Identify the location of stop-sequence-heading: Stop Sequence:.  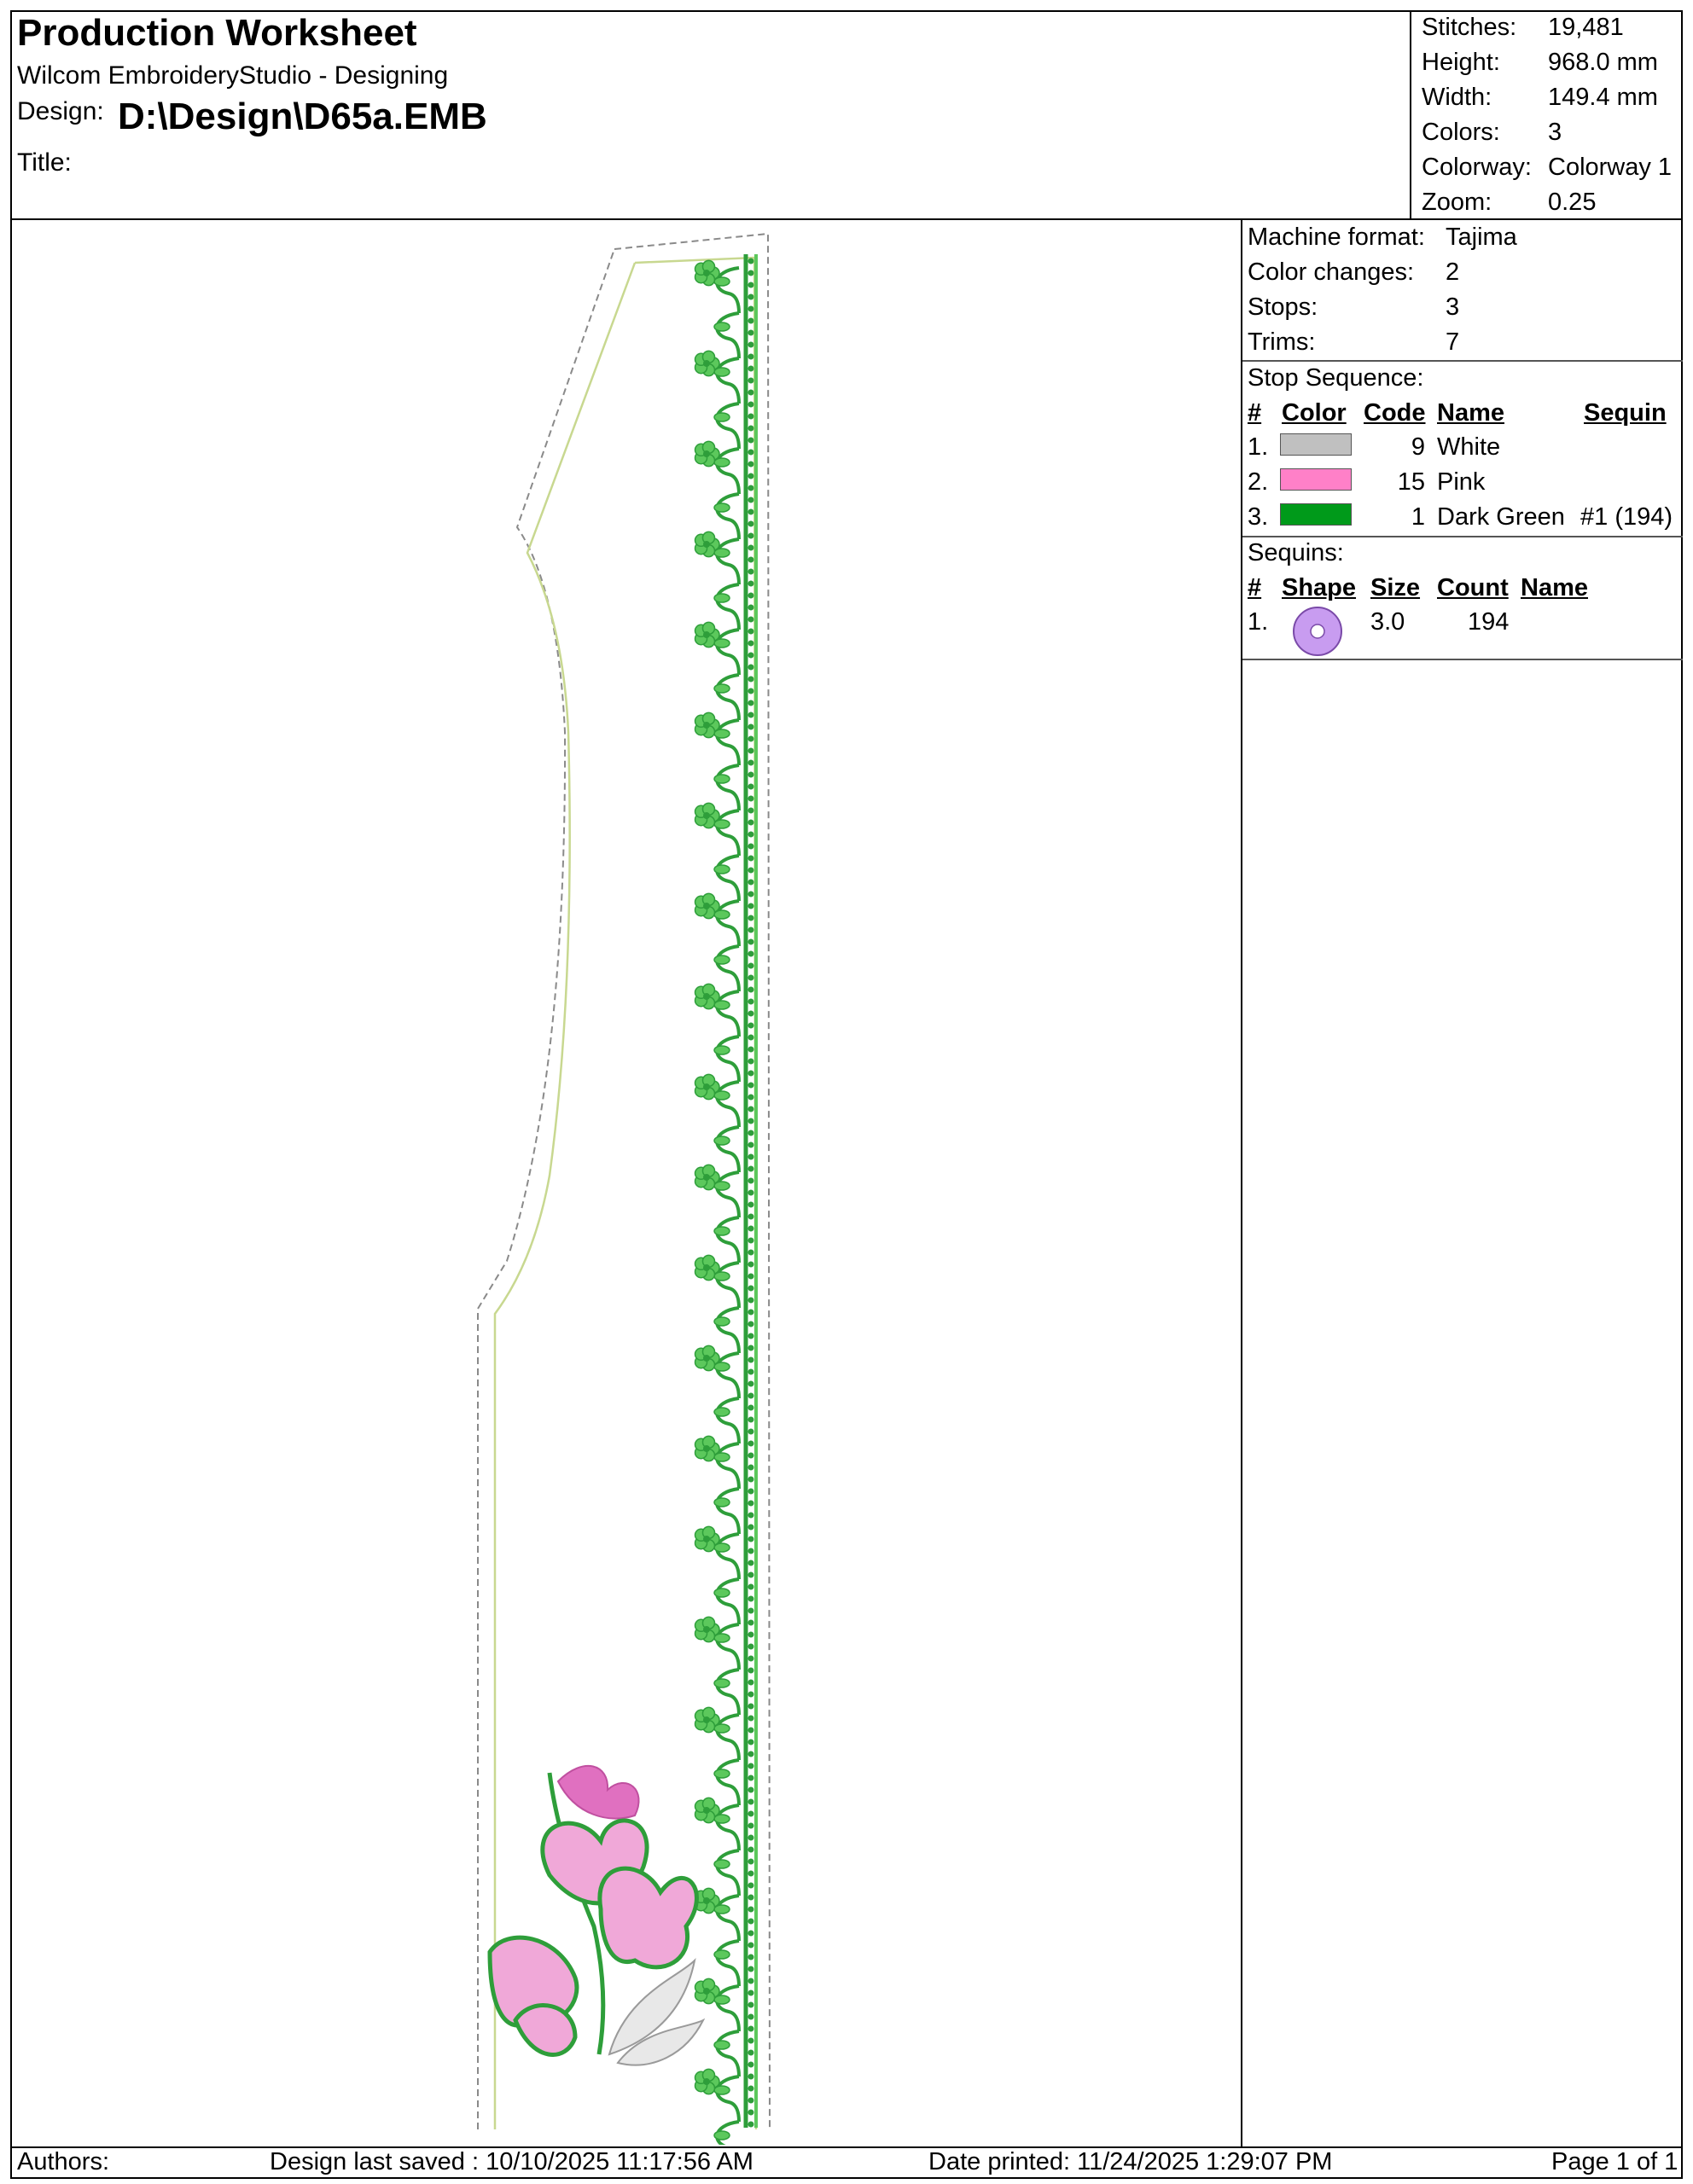
(1336, 378).